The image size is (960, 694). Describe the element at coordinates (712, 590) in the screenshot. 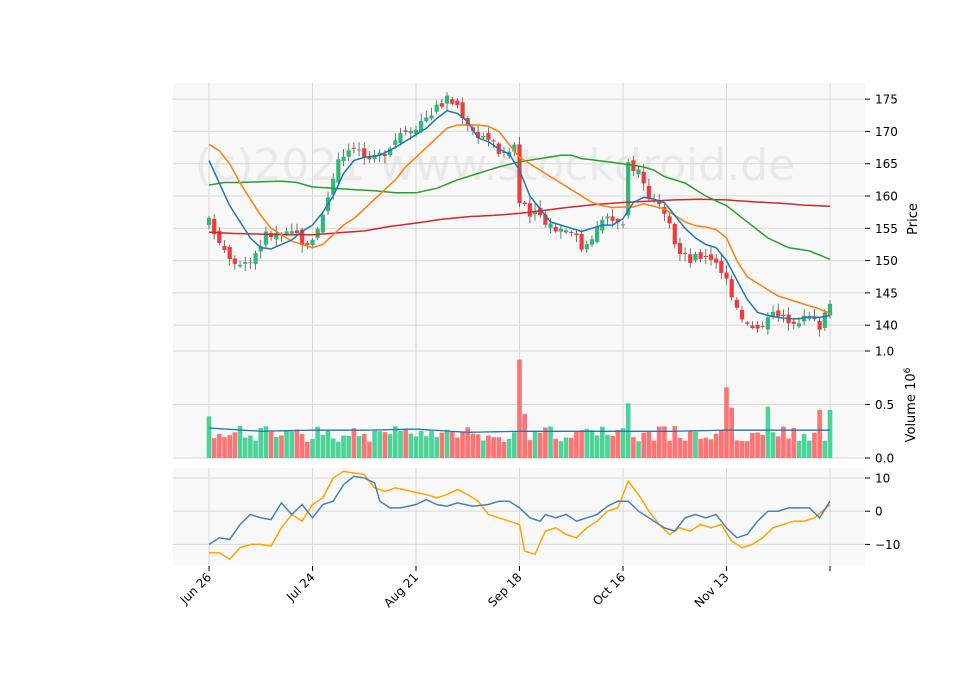

I see `x-tick-label: Nov 13` at that location.